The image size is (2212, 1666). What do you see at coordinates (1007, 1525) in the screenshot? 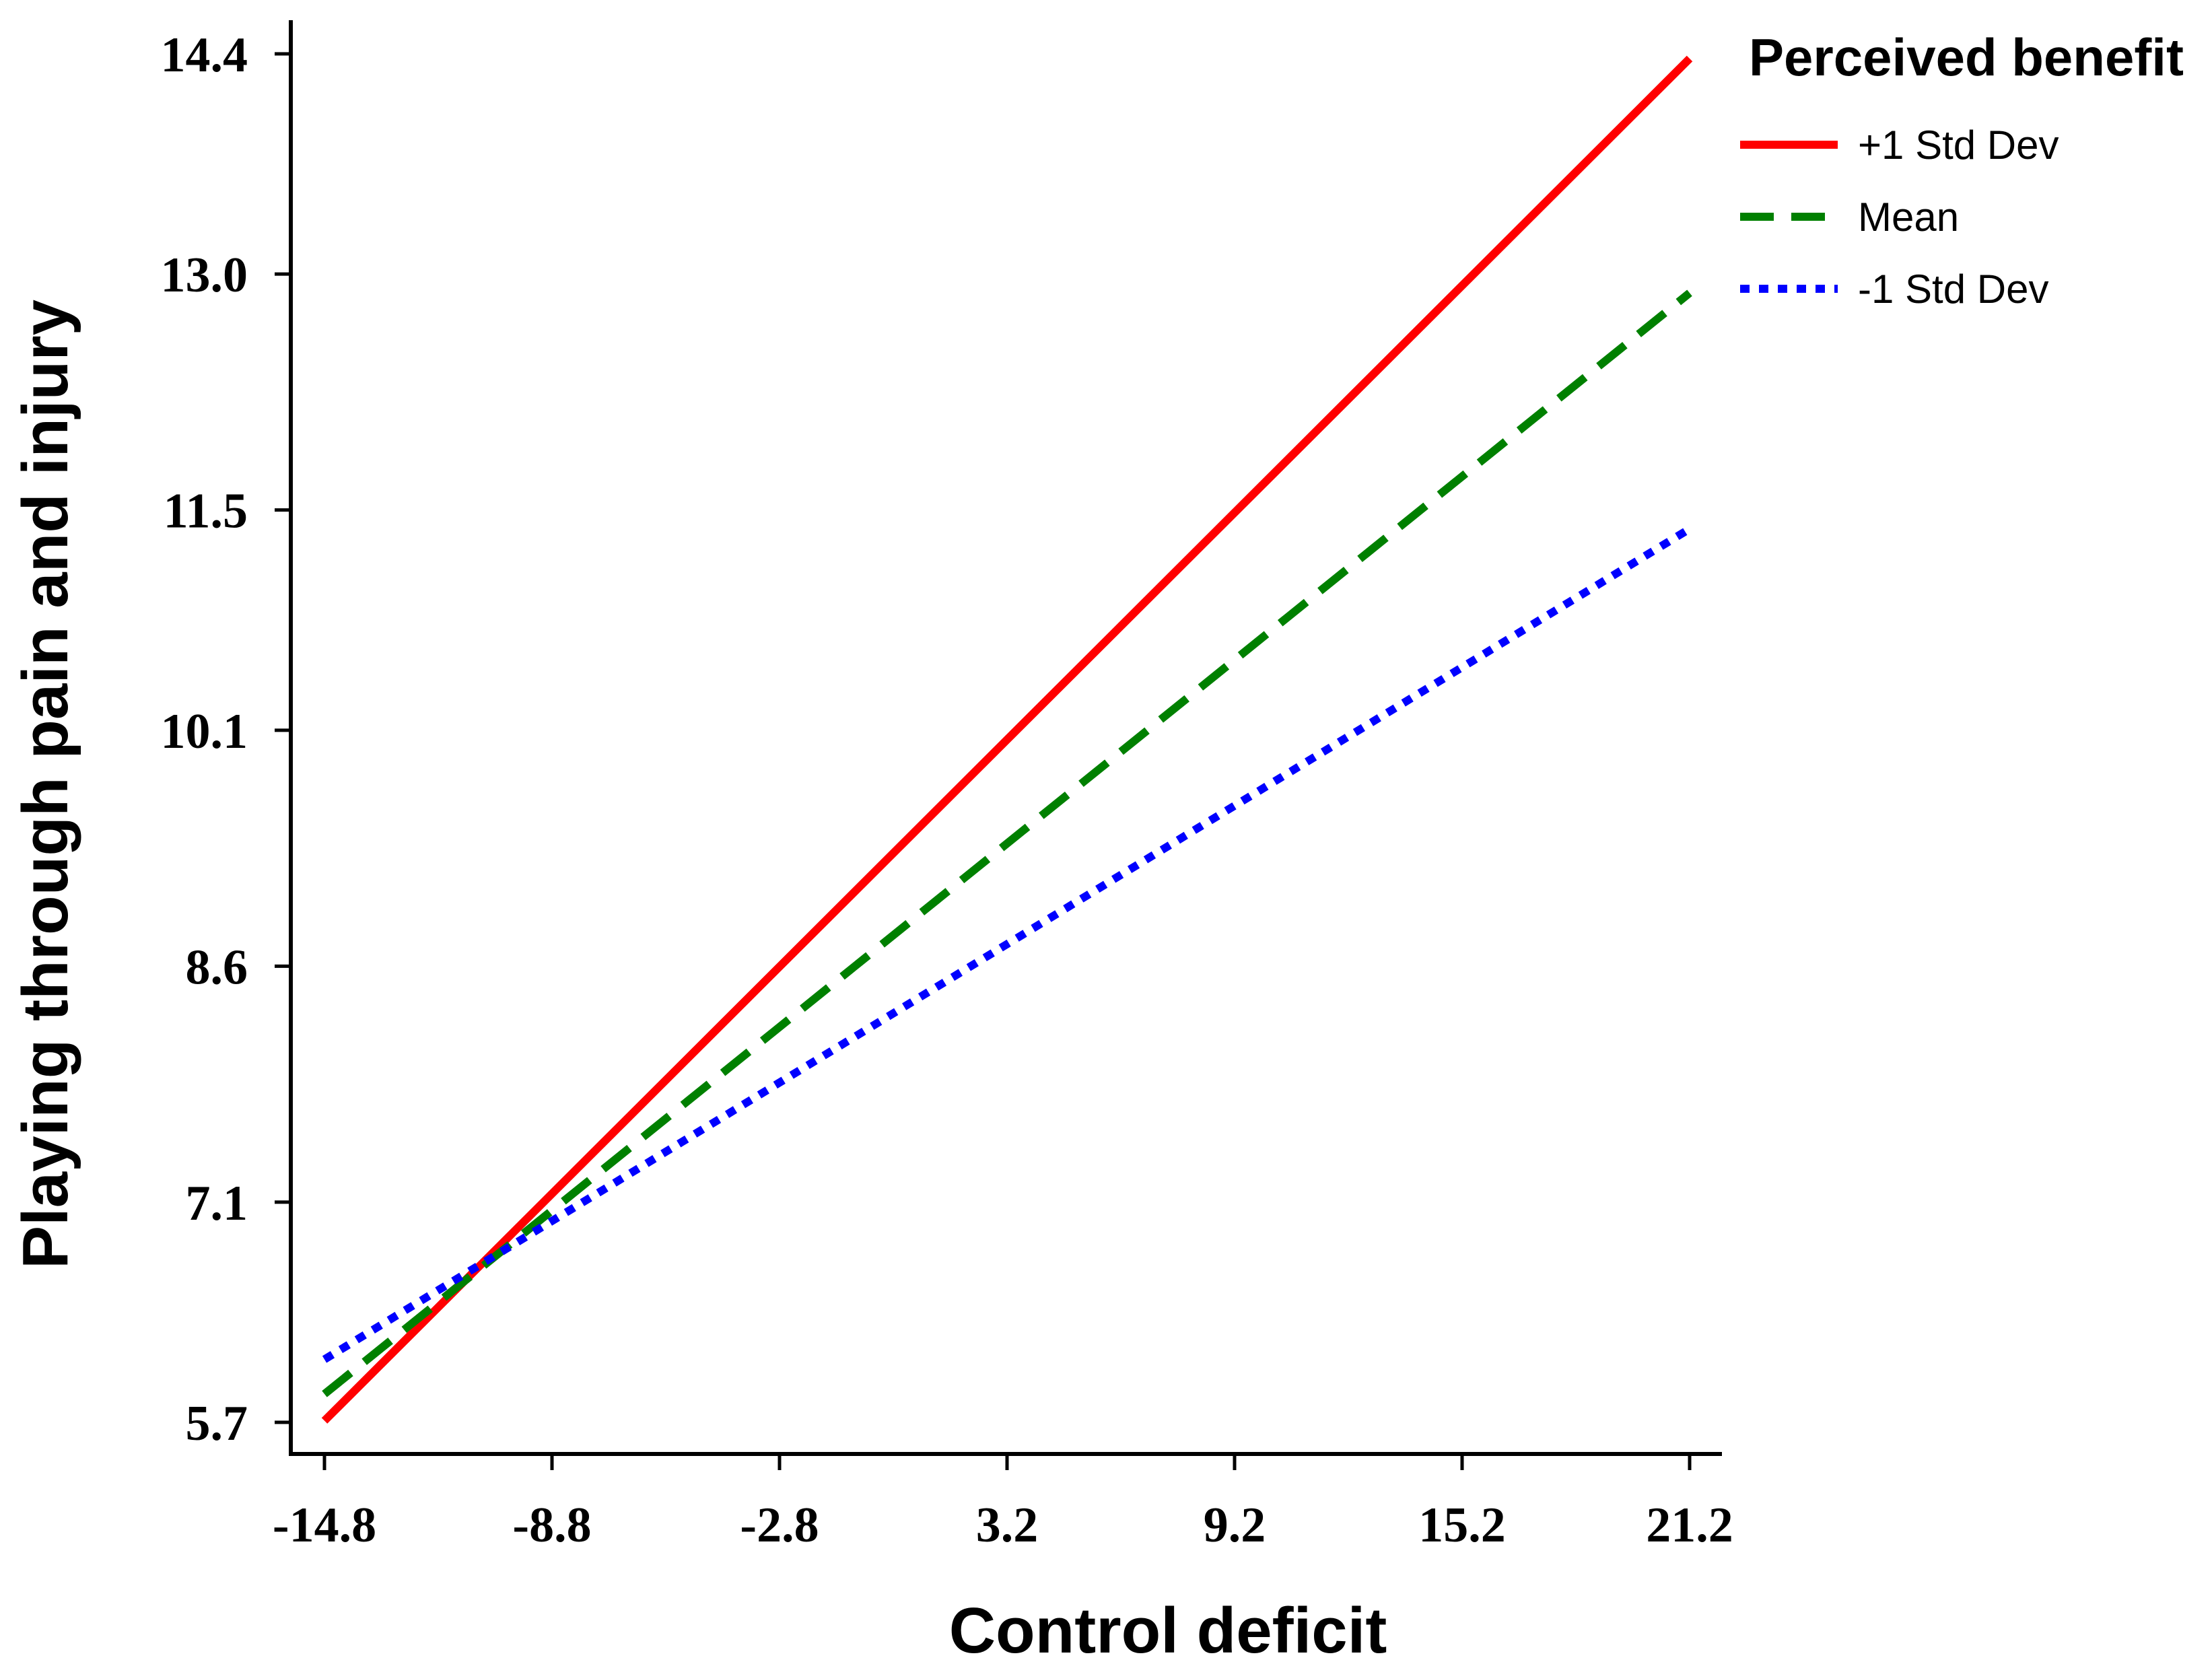
I see `x-tick-label: 3.2` at bounding box center [1007, 1525].